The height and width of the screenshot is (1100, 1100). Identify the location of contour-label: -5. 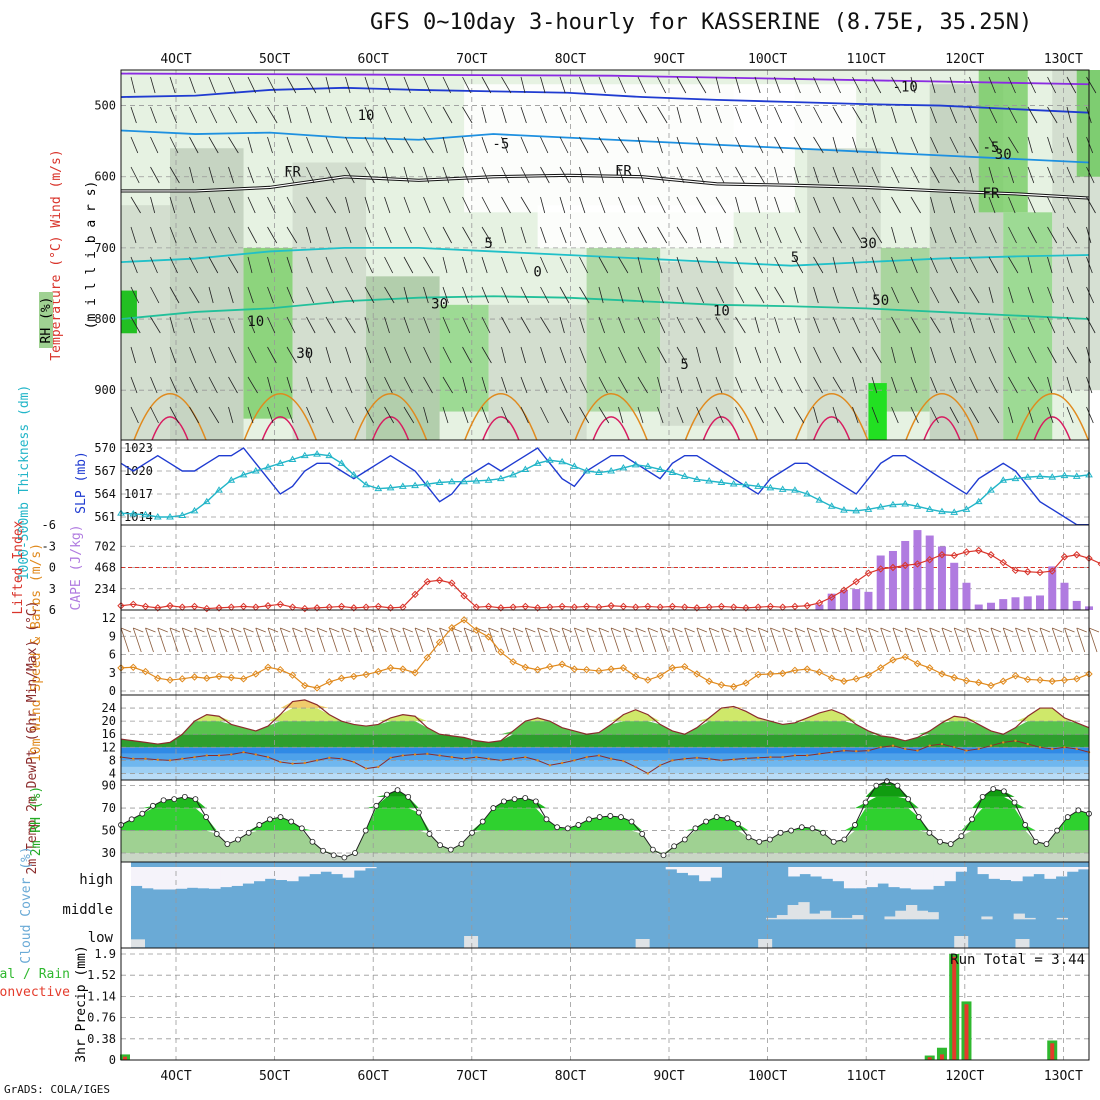
(991, 148).